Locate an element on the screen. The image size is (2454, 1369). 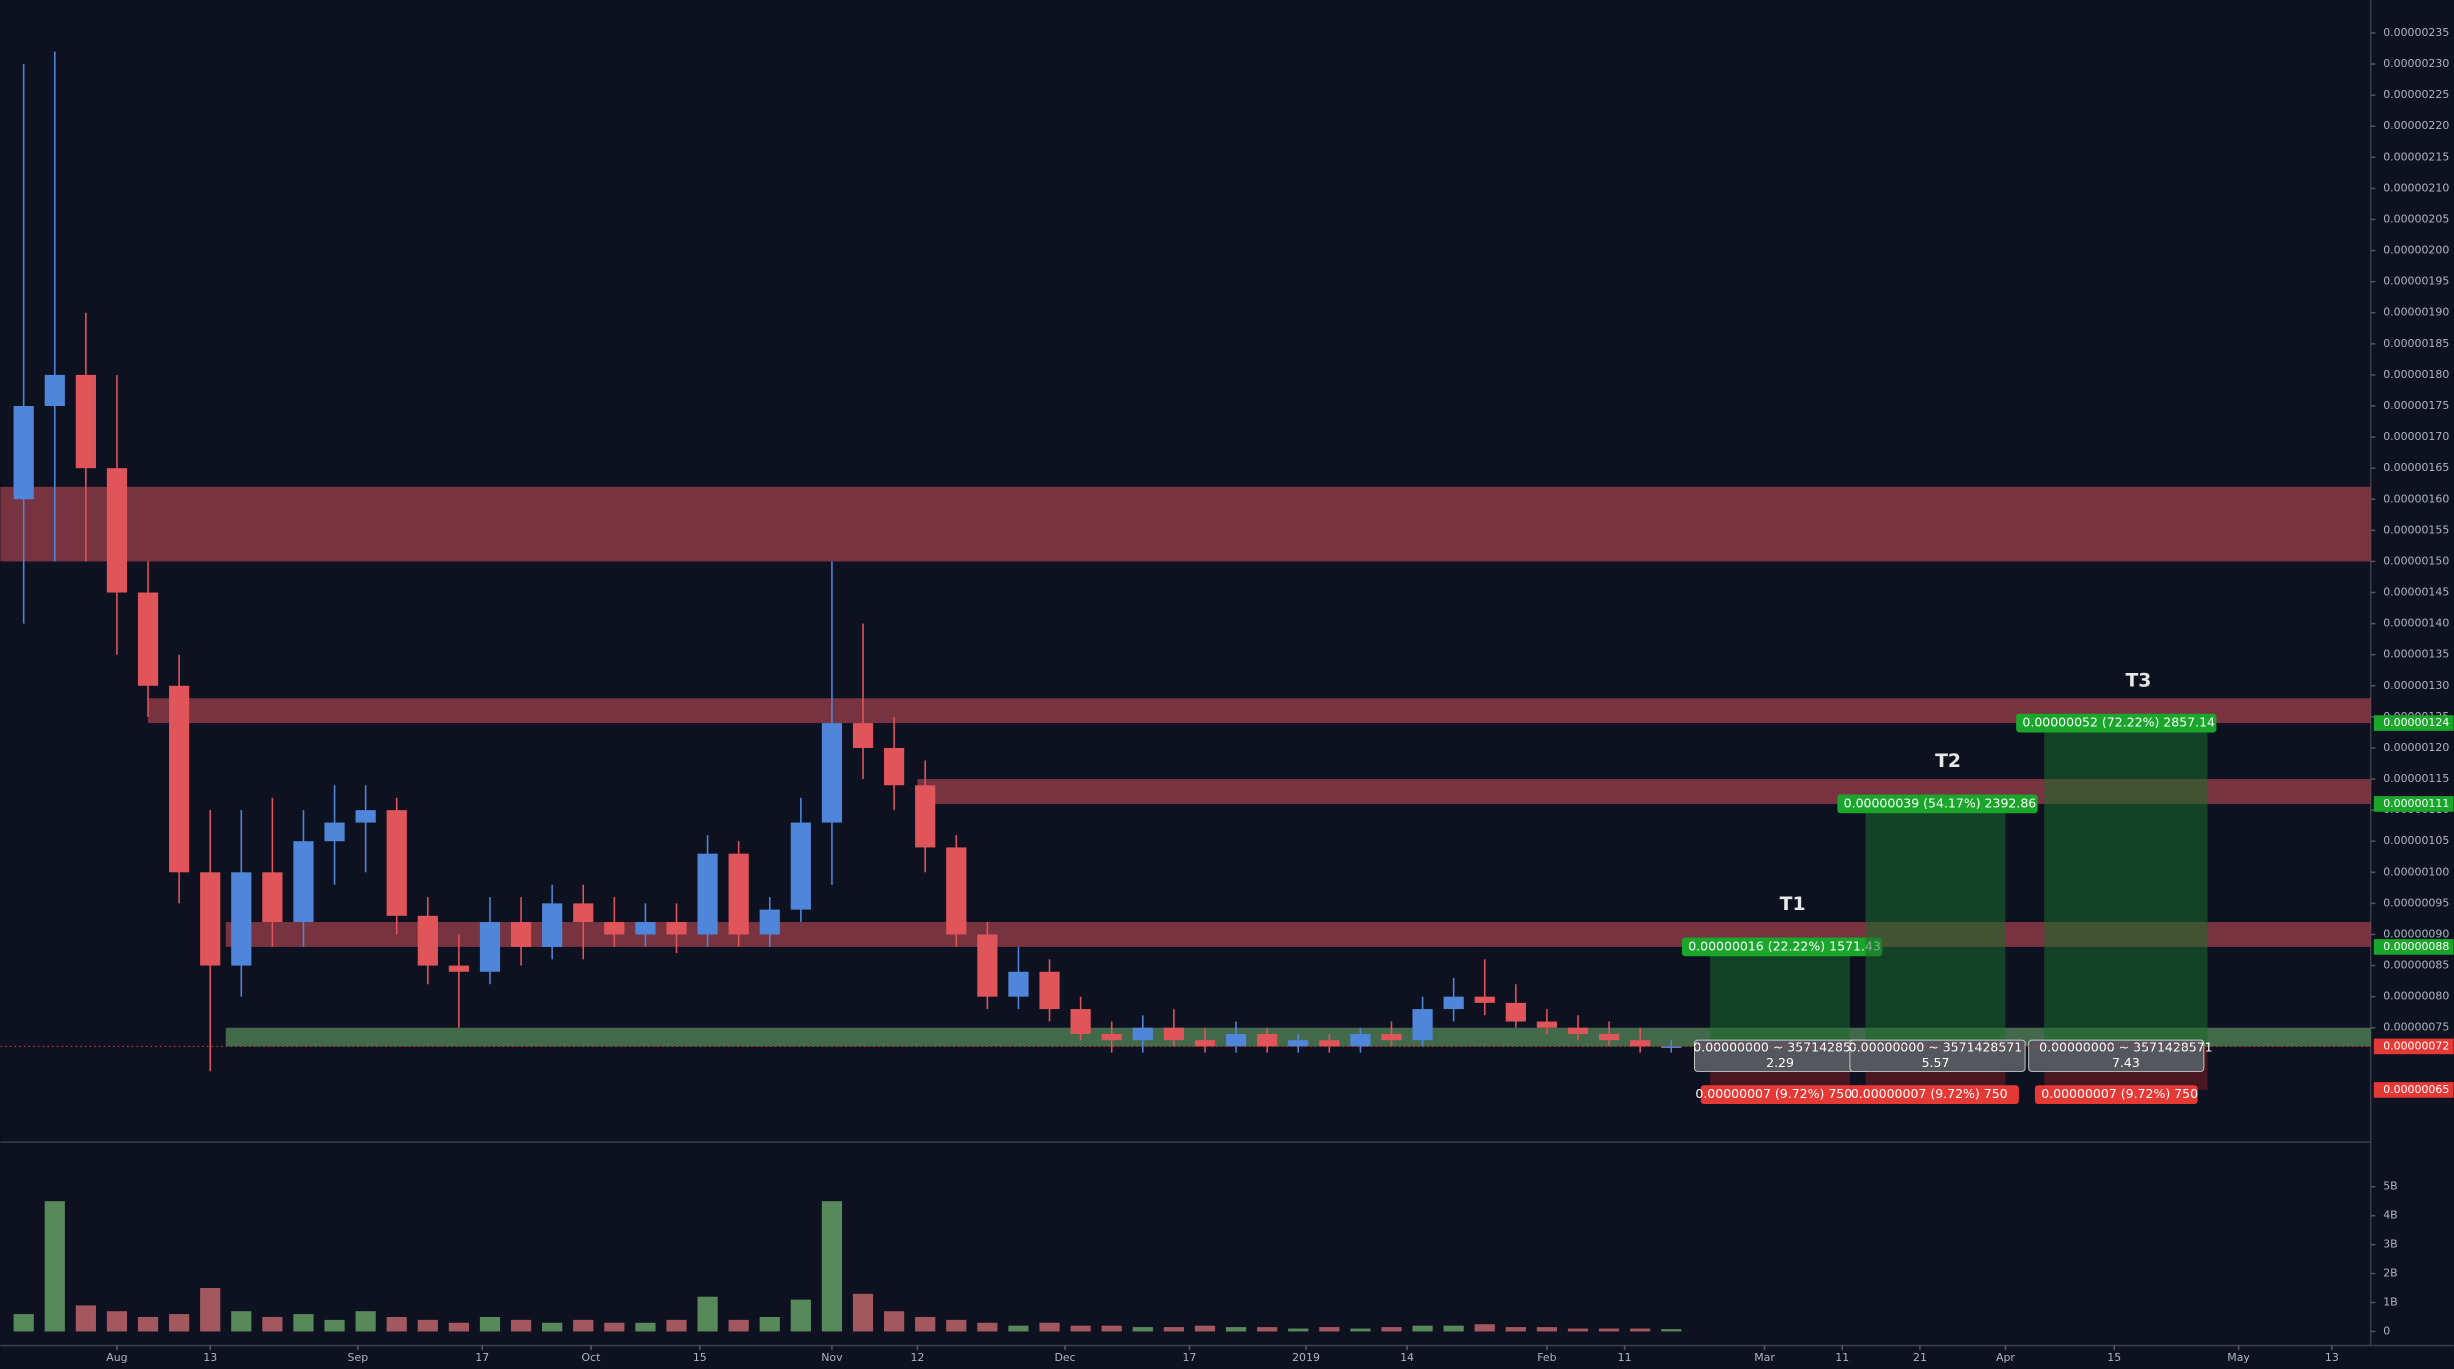
y-tick-label: 0.00000185 is located at coordinates (2416, 343).